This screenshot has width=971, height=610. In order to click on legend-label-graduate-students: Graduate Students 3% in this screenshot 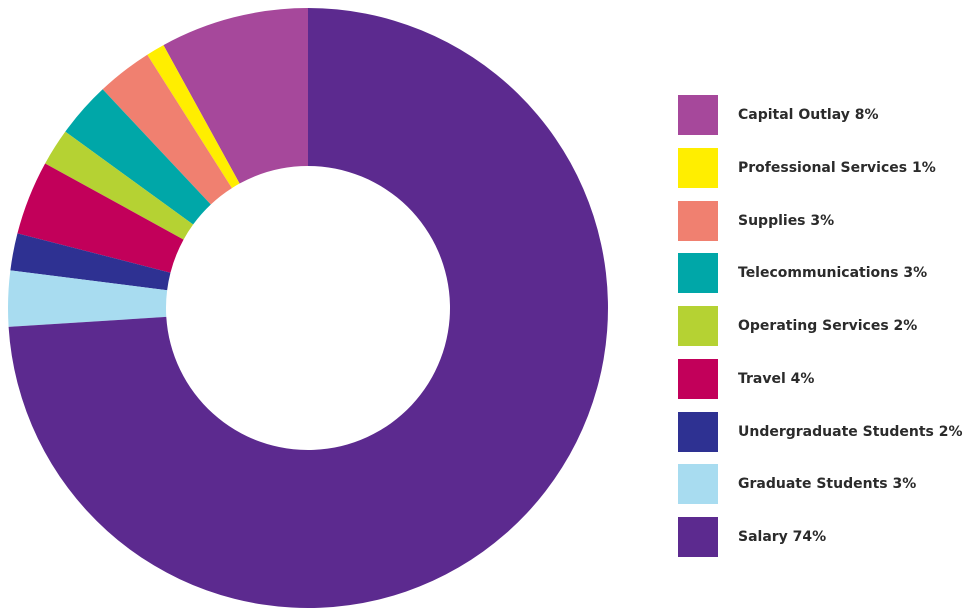, I will do `click(827, 484)`.